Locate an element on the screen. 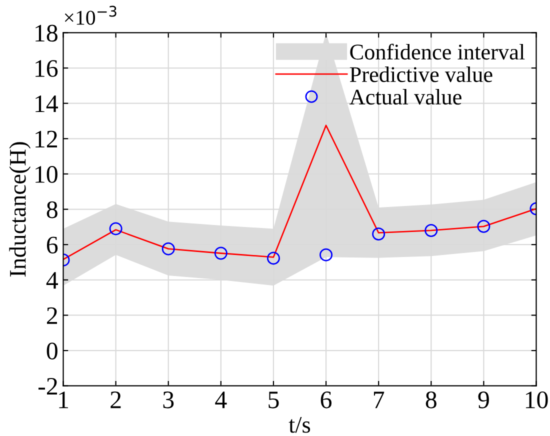  x-tick-label: 7 is located at coordinates (379, 400).